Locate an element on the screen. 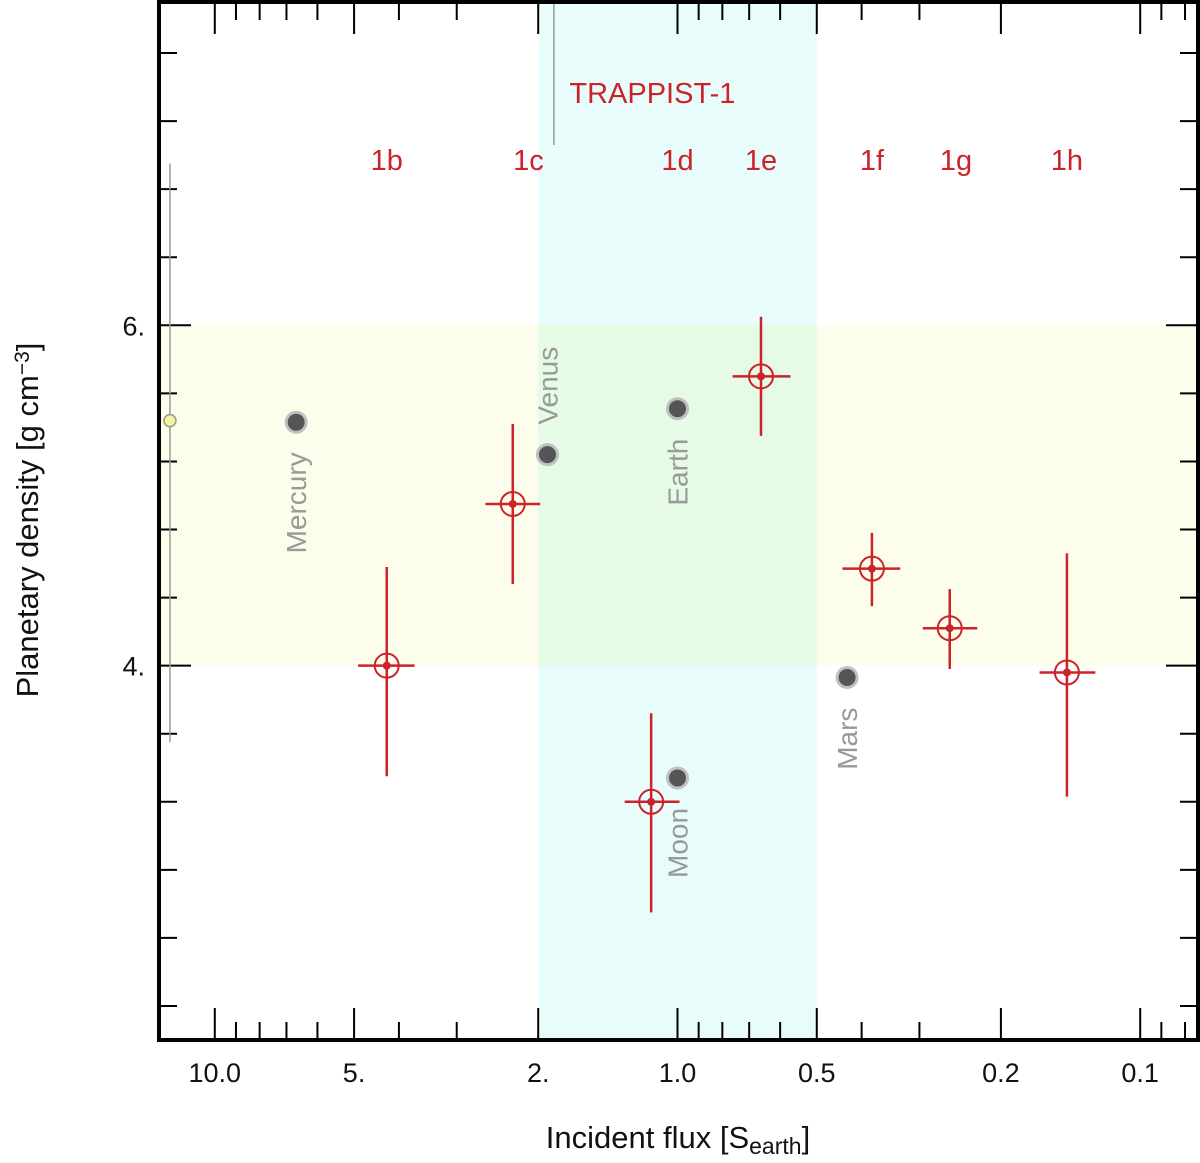 Image resolution: width=1200 pixels, height=1163 pixels. trappist-point-1h is located at coordinates (1066, 672).